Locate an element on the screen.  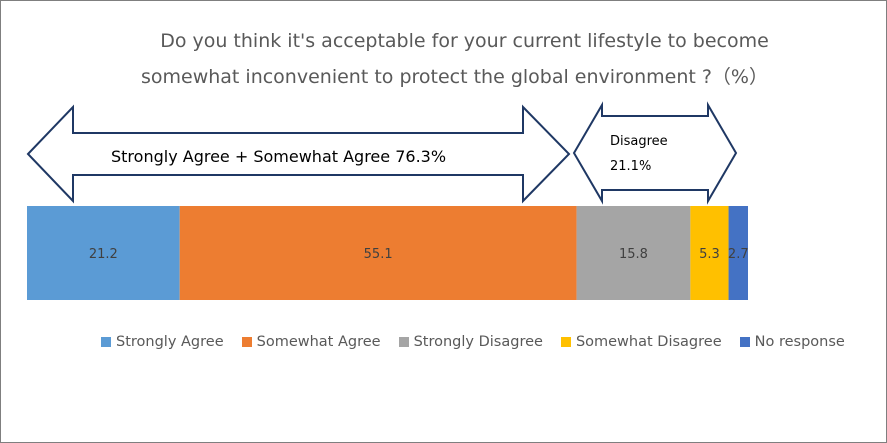
agree-arrow is located at coordinates (298, 154).